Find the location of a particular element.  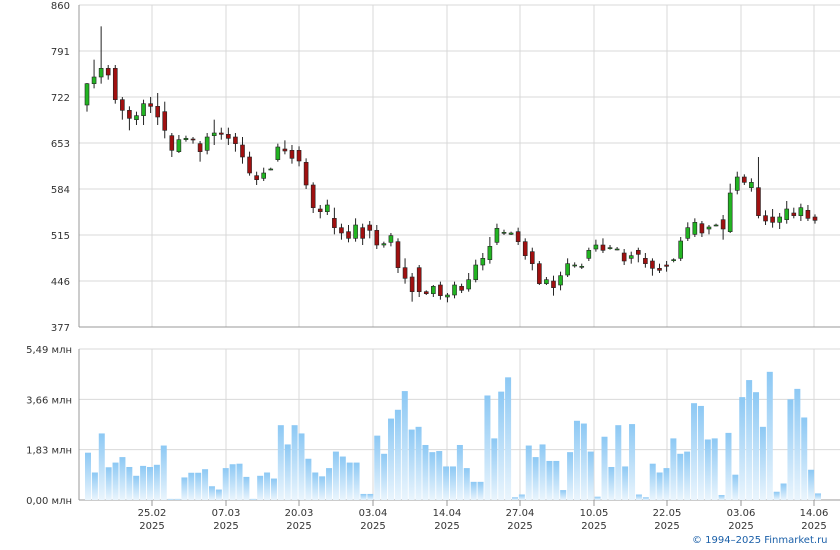

price-tick-label: 653 is located at coordinates (60, 144).